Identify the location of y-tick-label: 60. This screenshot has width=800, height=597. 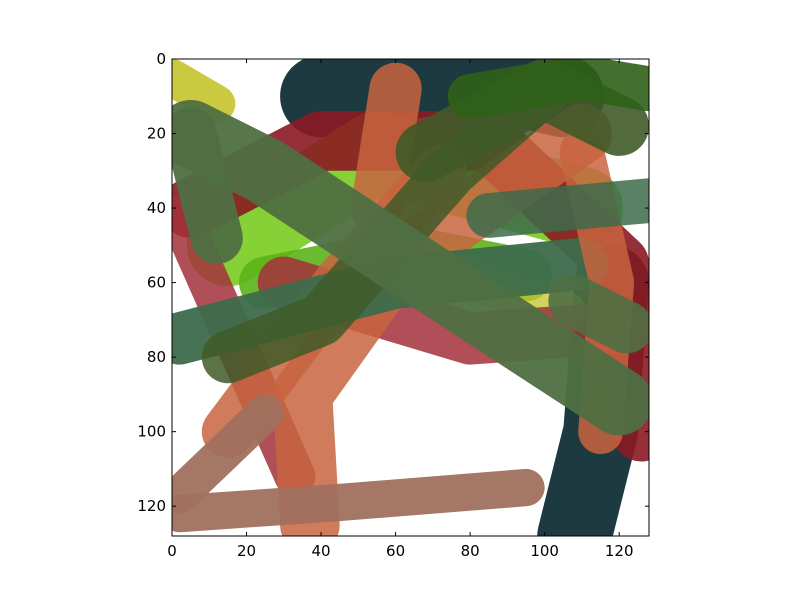
(156, 283).